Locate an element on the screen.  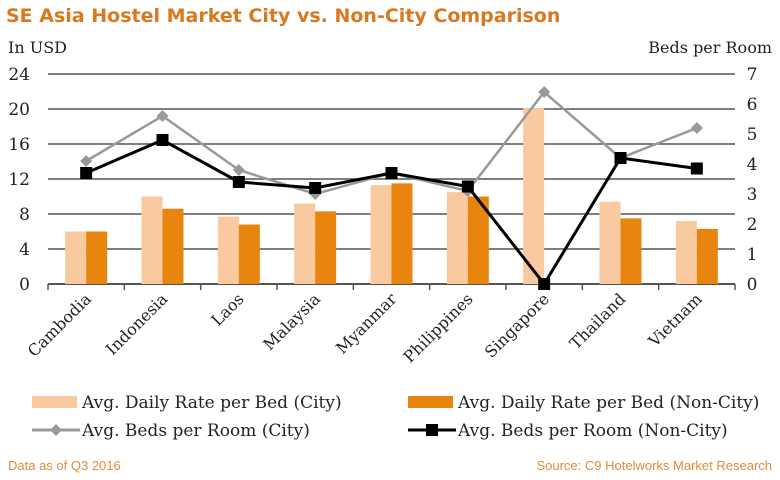
x-tick-label: Indonesia is located at coordinates (137, 324).